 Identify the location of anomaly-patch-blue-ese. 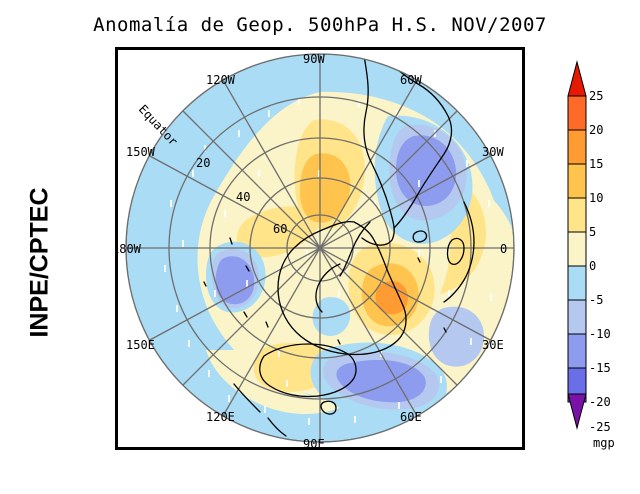
(456, 336).